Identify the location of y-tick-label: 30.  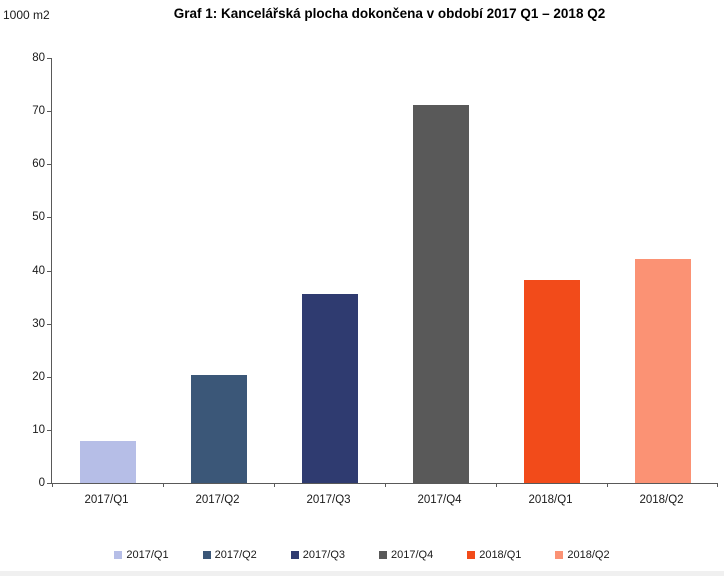
(38, 323).